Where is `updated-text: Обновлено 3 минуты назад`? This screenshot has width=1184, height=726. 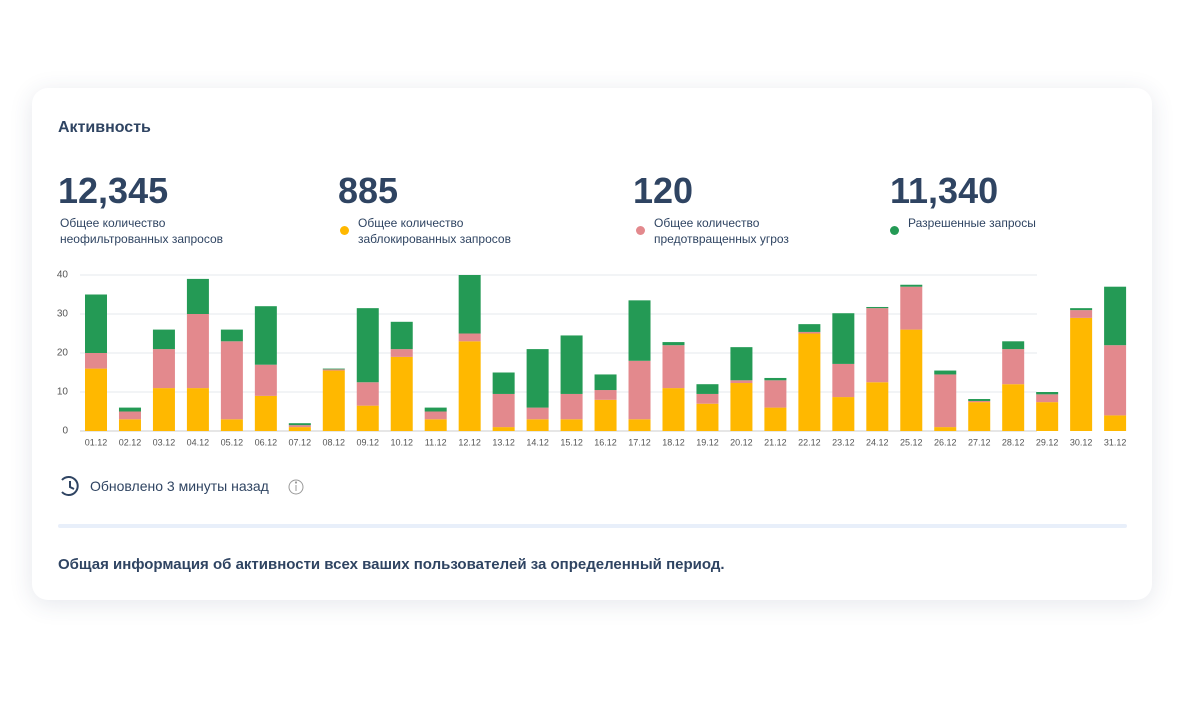
updated-text: Обновлено 3 минуты назад is located at coordinates (179, 486).